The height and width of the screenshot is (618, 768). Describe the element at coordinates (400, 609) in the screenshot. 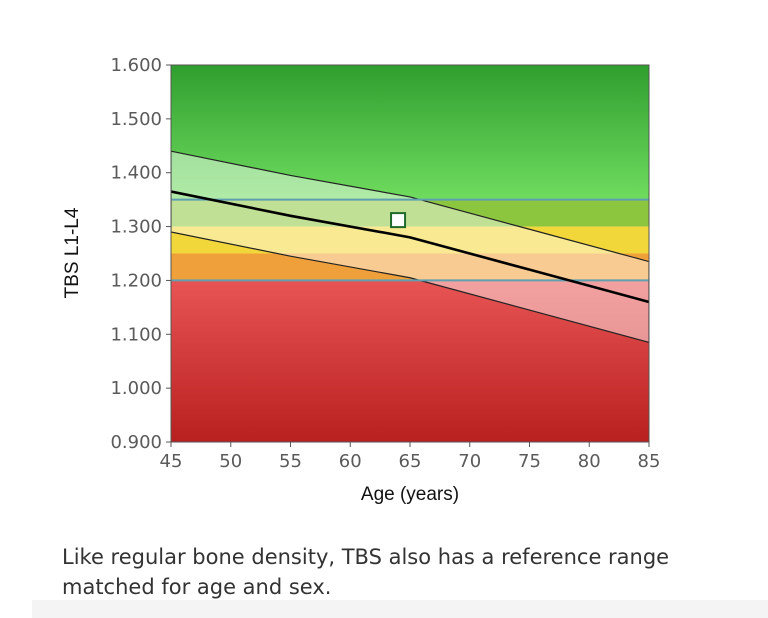

I see `footer-band` at that location.